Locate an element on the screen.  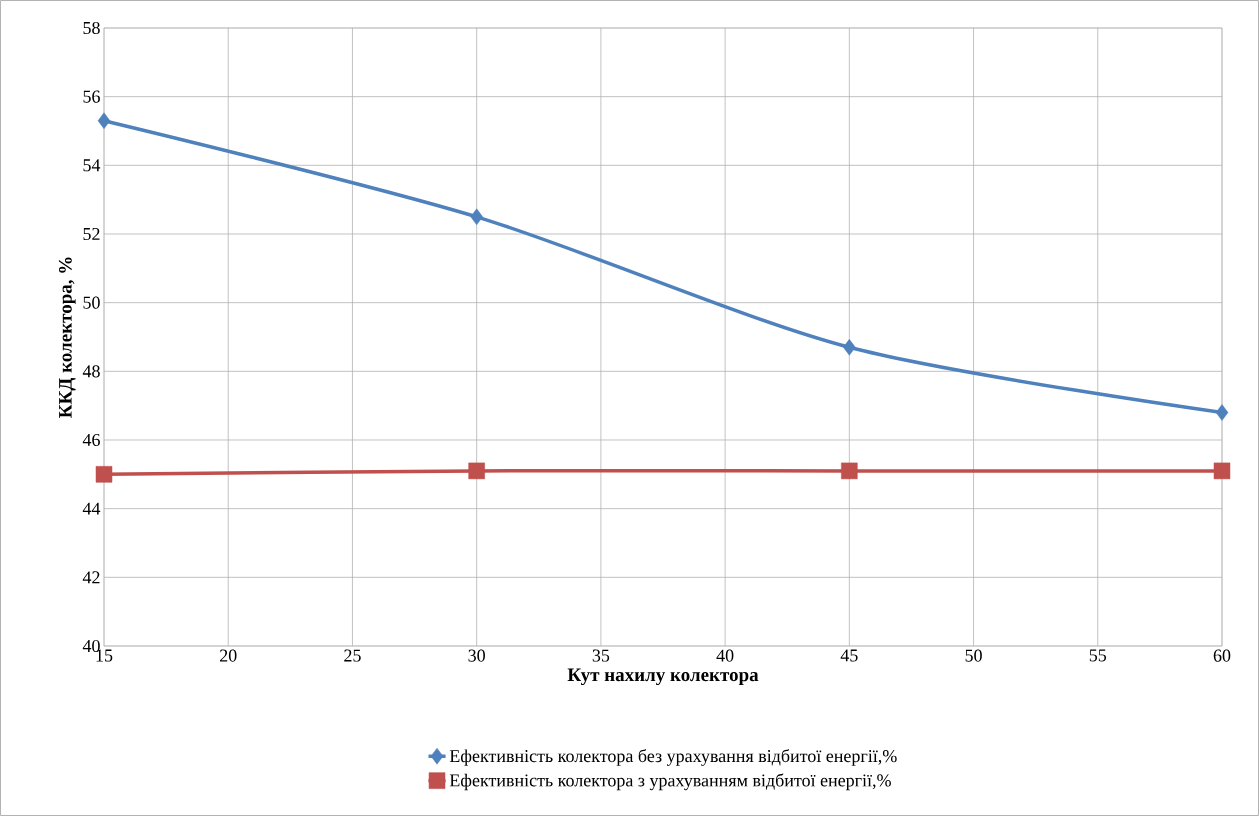
y-tick-label: 52 is located at coordinates (91, 234).